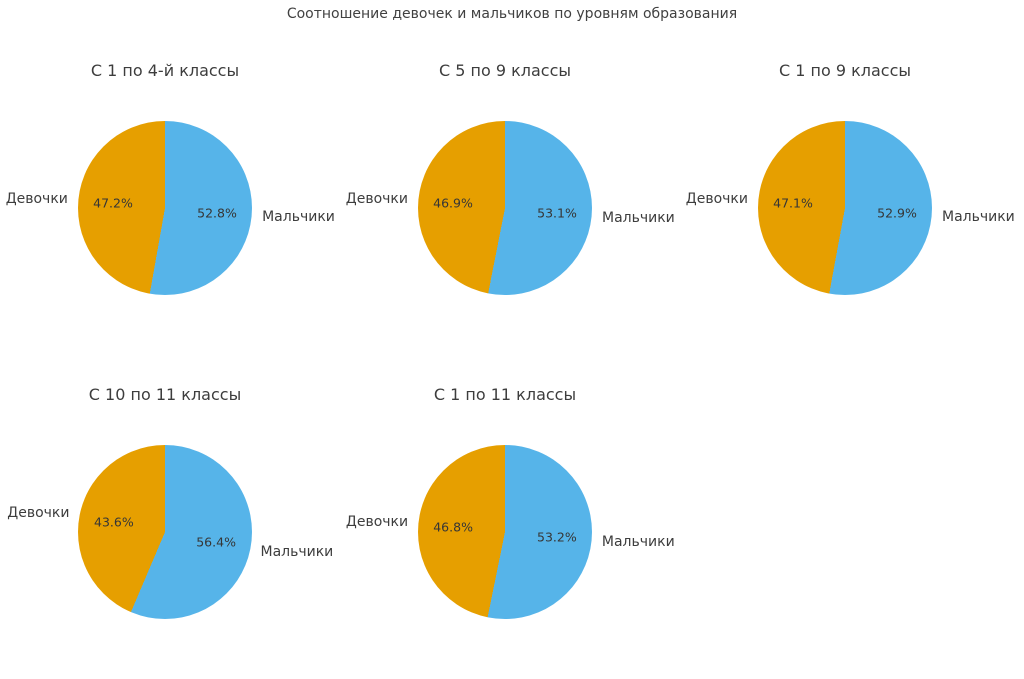 This screenshot has width=1024, height=679. Describe the element at coordinates (557, 213) in the screenshot. I see `boys-pct-label: 53.1%` at that location.